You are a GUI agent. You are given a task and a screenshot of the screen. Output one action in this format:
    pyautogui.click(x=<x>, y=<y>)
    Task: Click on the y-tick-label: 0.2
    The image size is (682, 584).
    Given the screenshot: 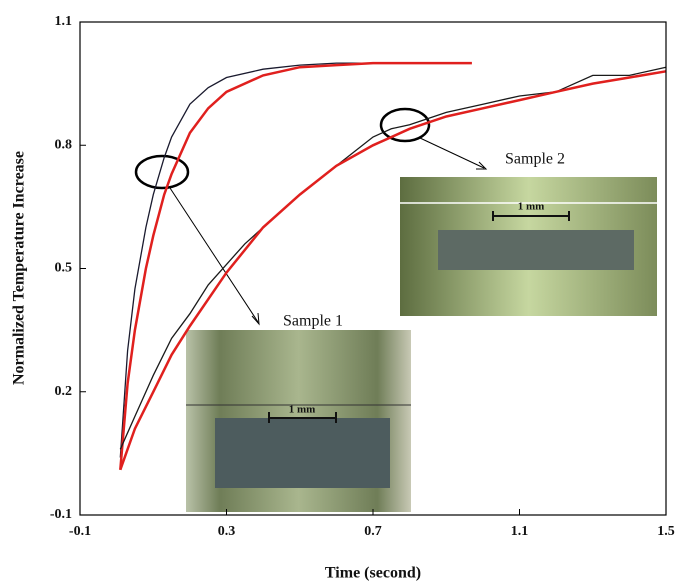 What is the action you would take?
    pyautogui.click(x=64, y=391)
    